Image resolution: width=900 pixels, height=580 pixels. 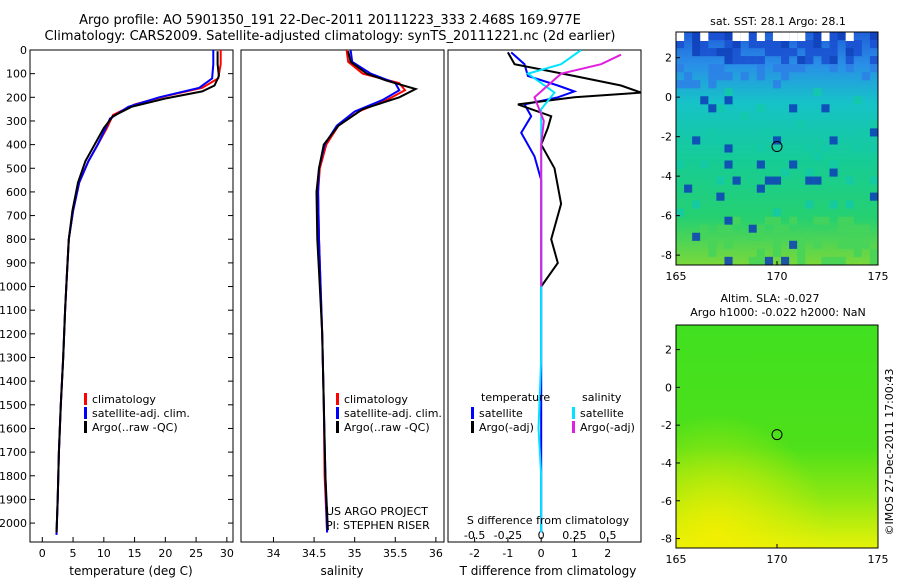 I want to click on salinity-x-axis: 34 34.5 35 35.5 36, so click(x=354, y=548).